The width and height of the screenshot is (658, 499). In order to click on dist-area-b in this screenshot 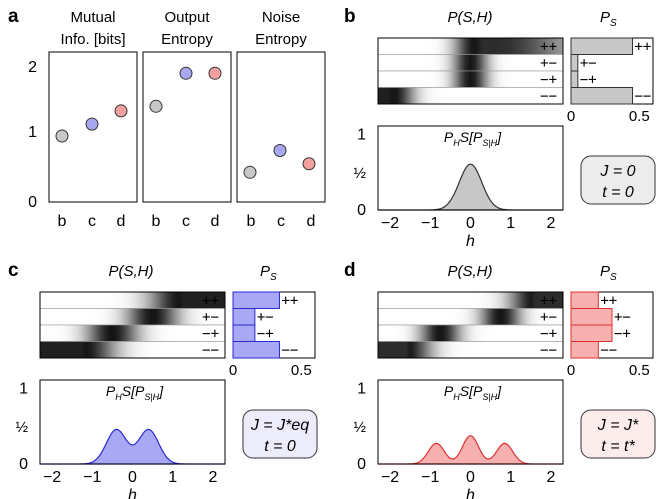, I will do `click(470, 187)`.